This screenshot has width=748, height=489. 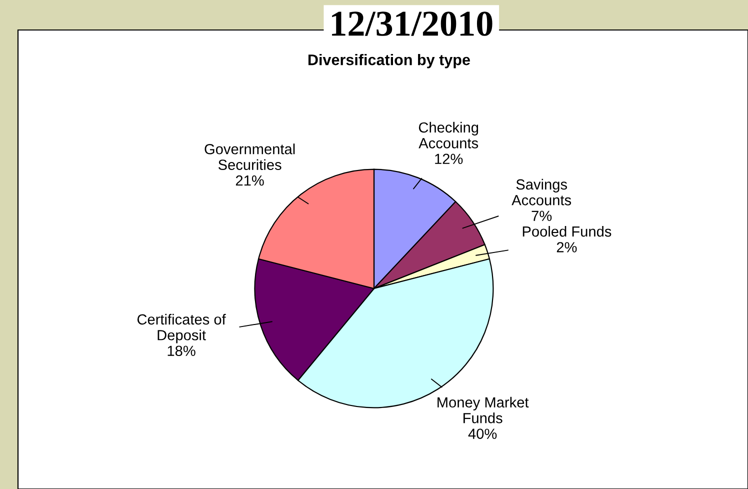 I want to click on data-label: 12%, so click(x=449, y=159).